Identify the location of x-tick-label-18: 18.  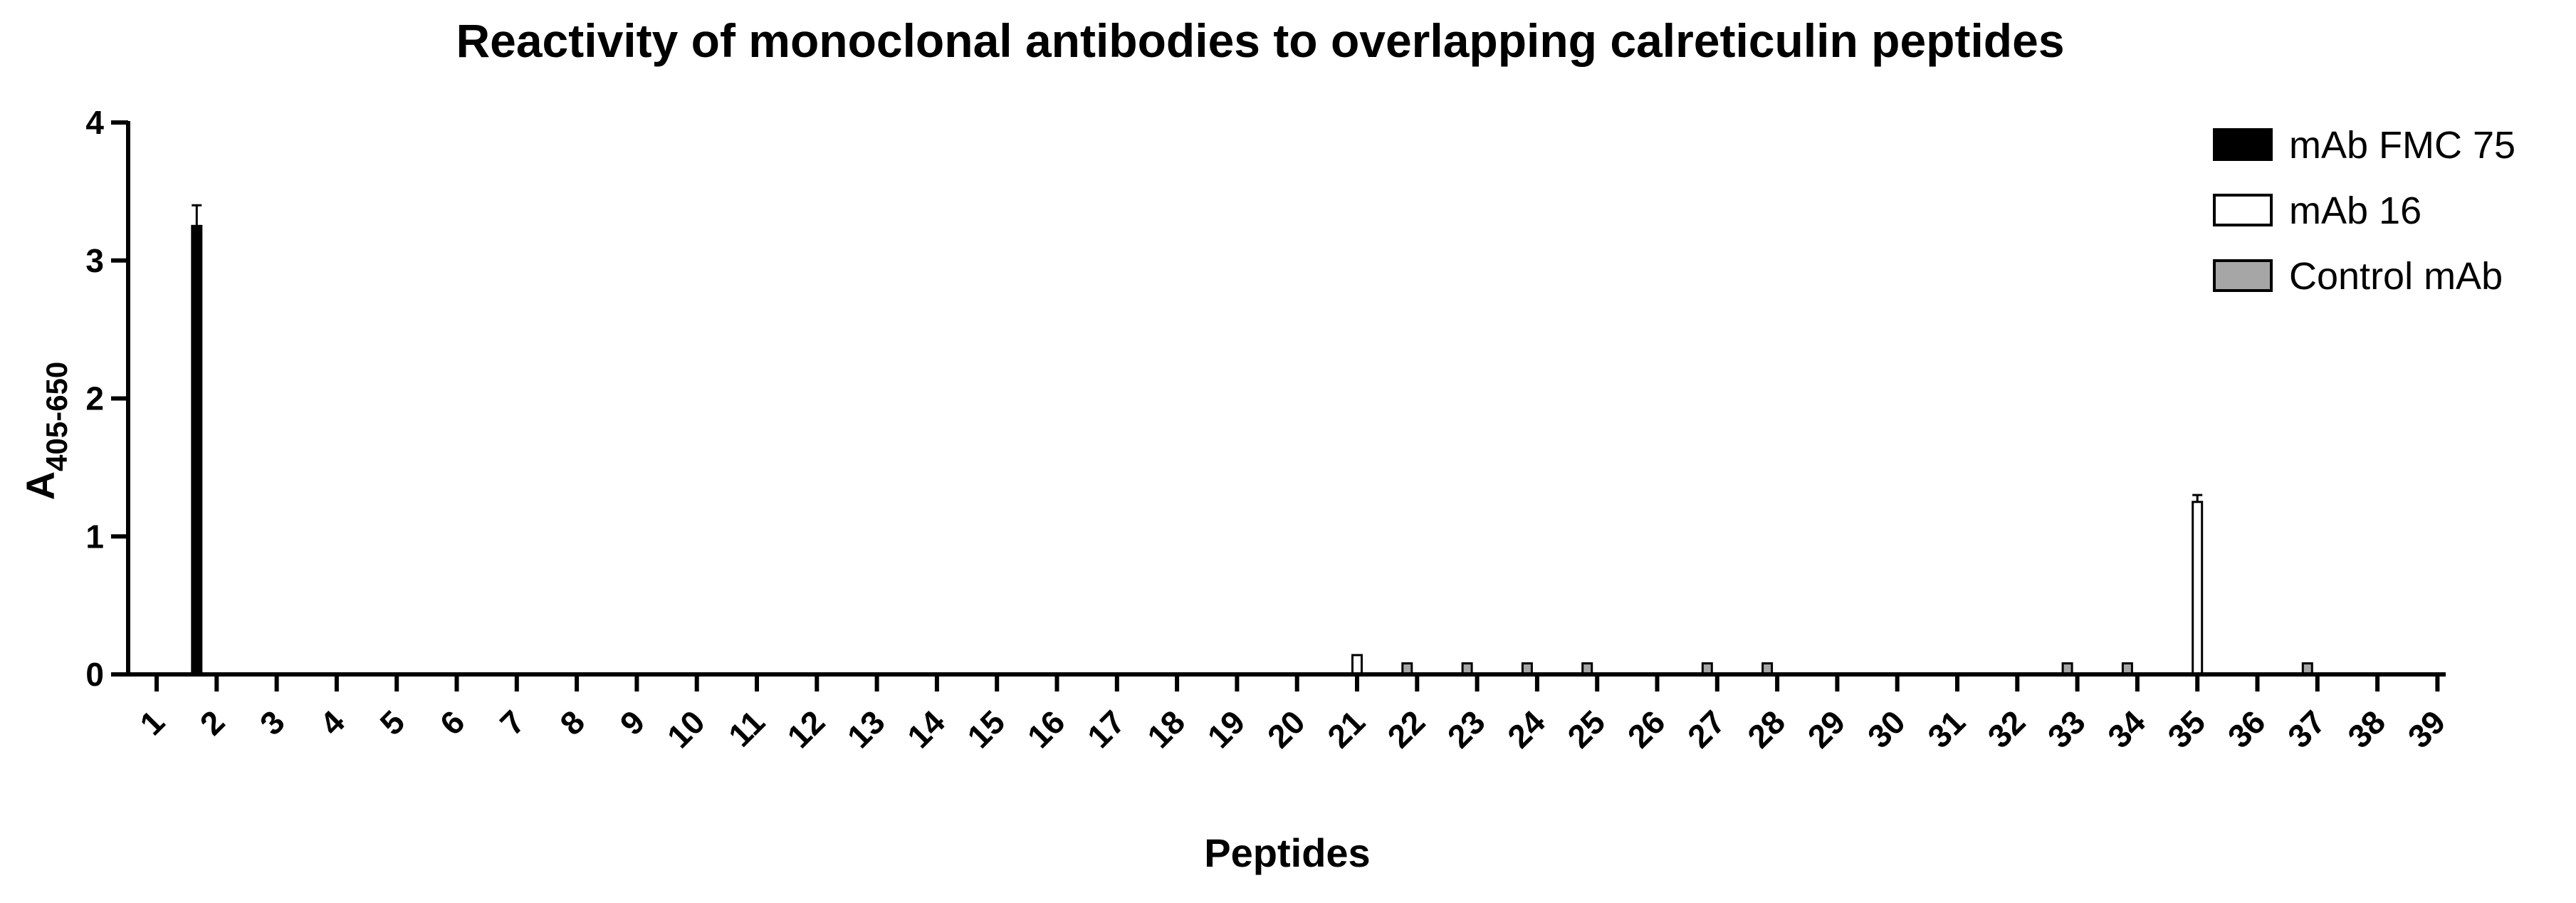
(1166, 729).